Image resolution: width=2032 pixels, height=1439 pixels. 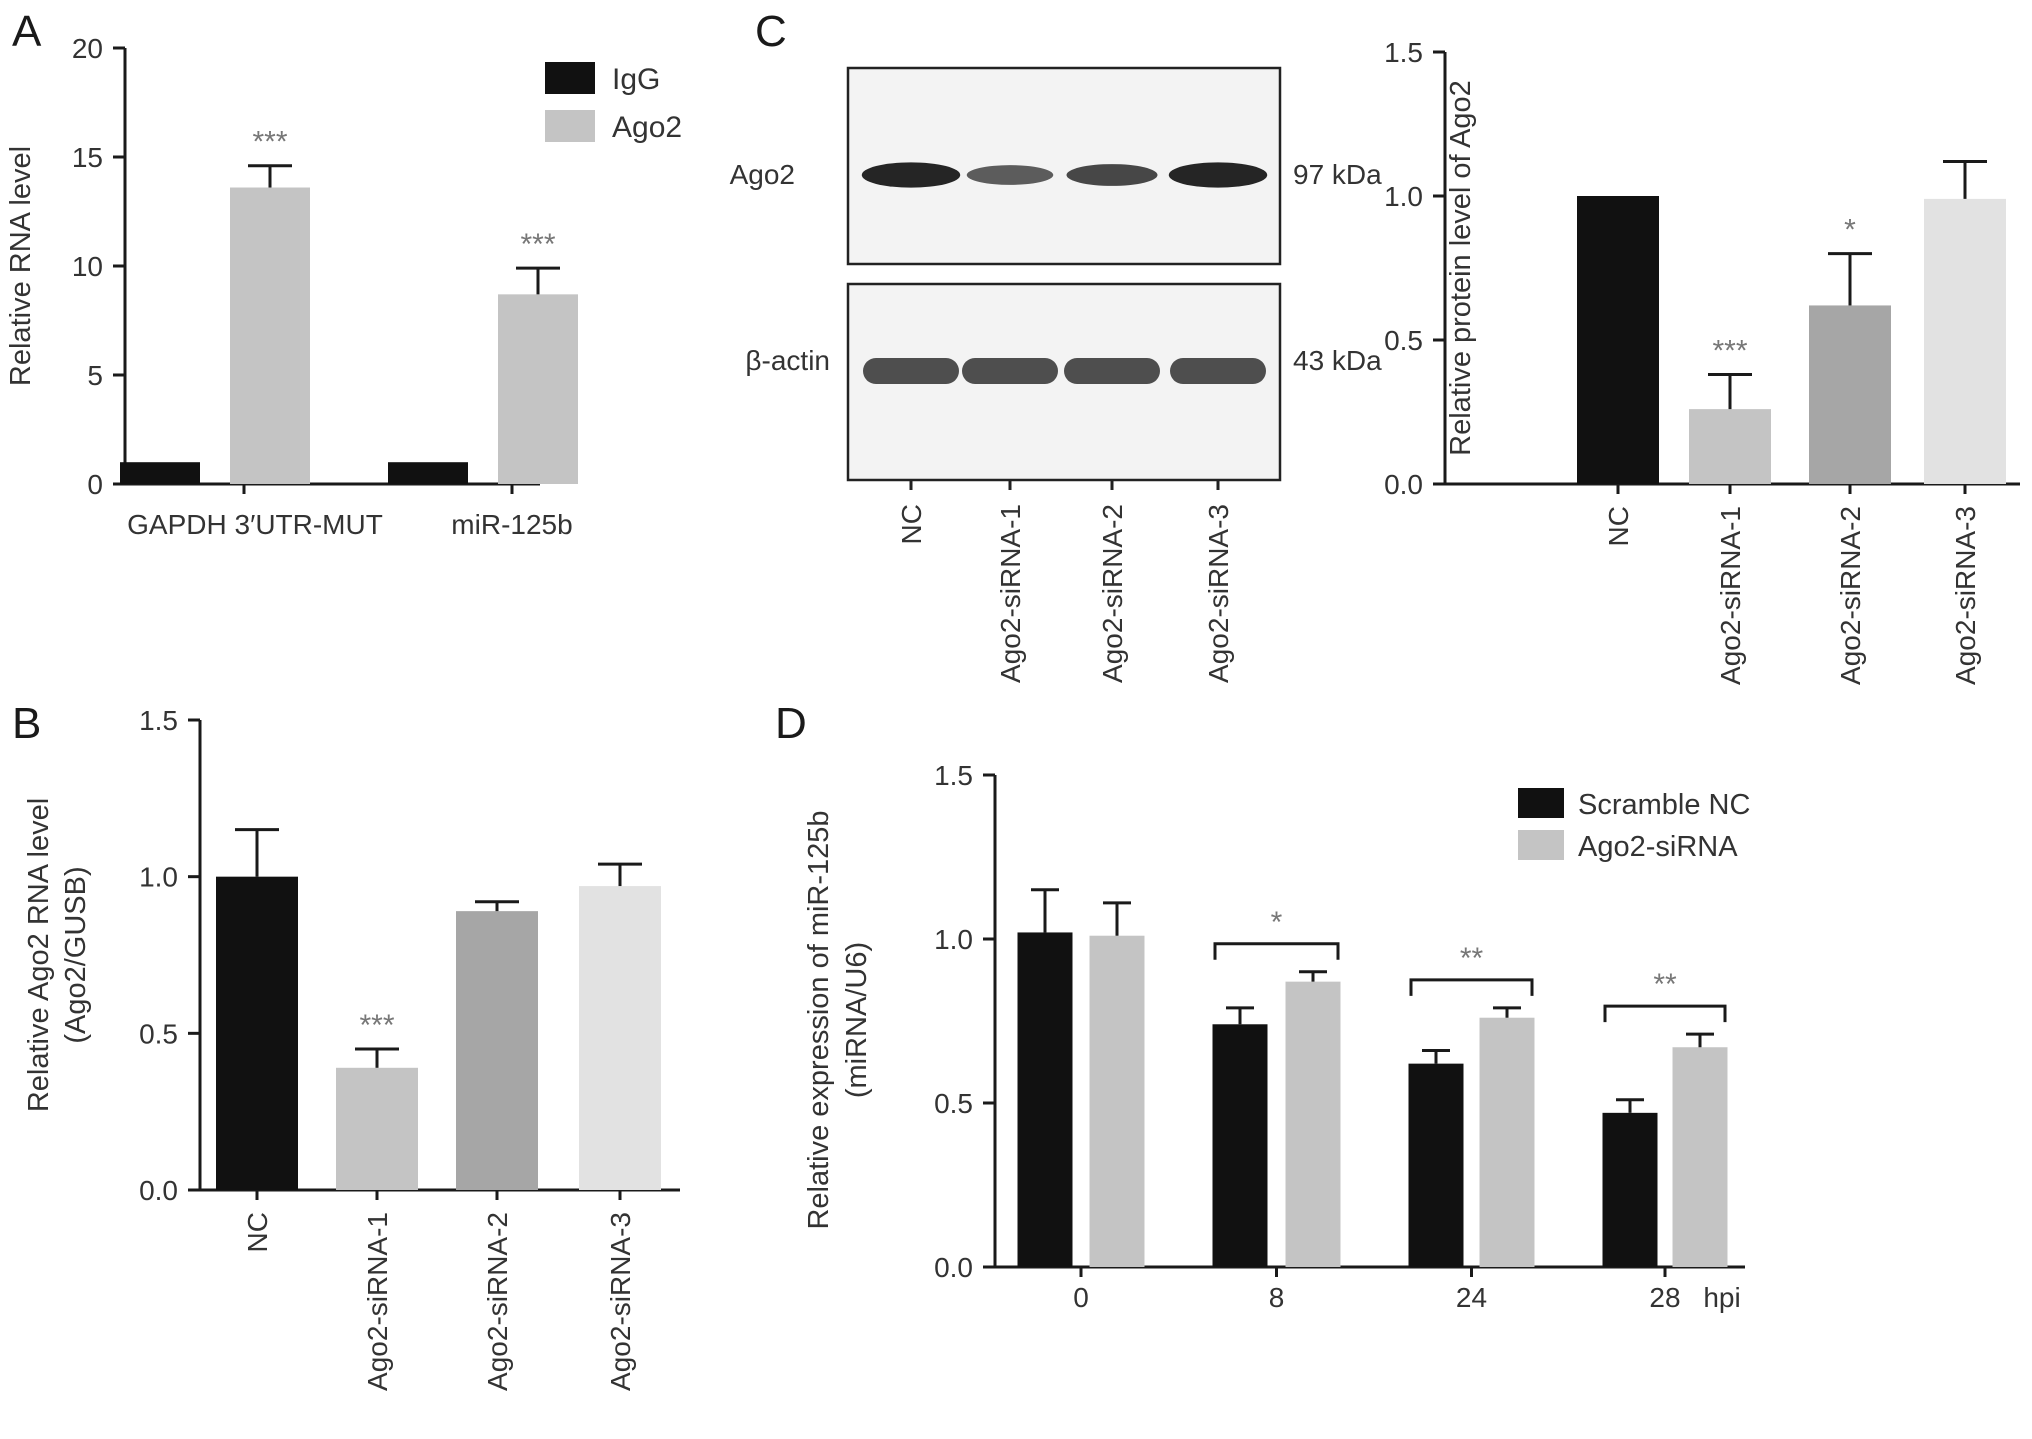 What do you see at coordinates (1721, 1297) in the screenshot?
I see `x-axis-unit: hpi` at bounding box center [1721, 1297].